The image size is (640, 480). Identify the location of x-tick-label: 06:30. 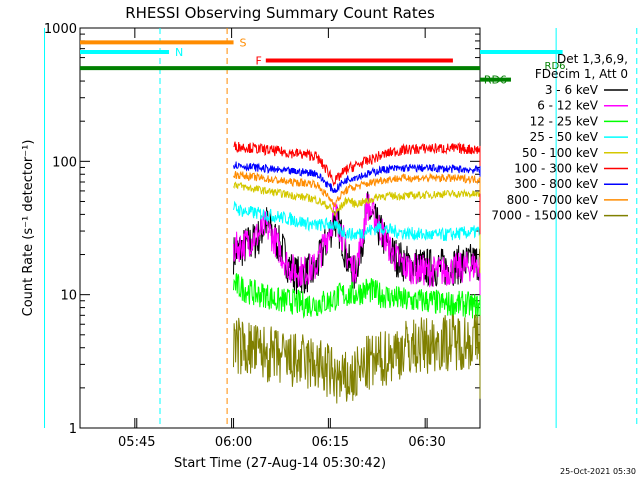
(426, 442).